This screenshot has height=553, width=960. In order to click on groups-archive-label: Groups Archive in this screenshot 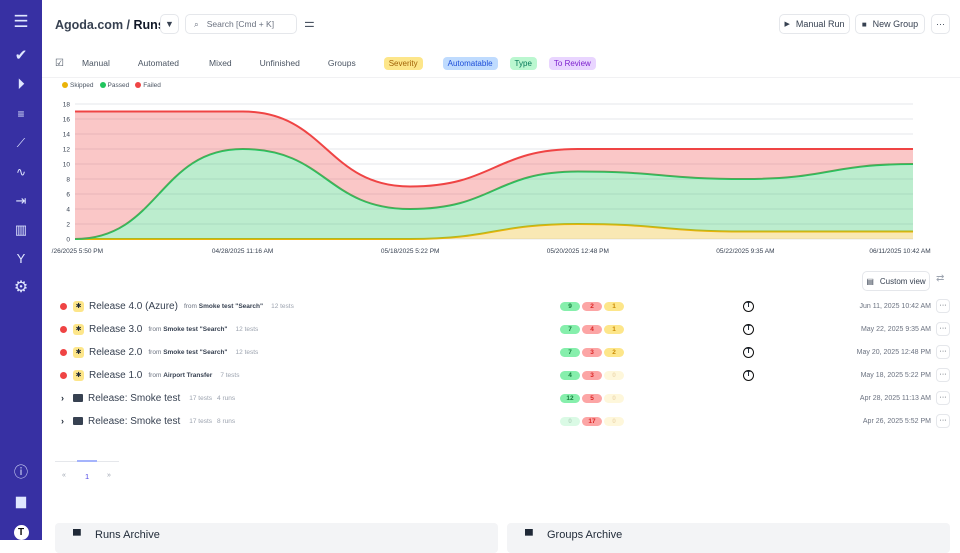, I will do `click(584, 535)`.